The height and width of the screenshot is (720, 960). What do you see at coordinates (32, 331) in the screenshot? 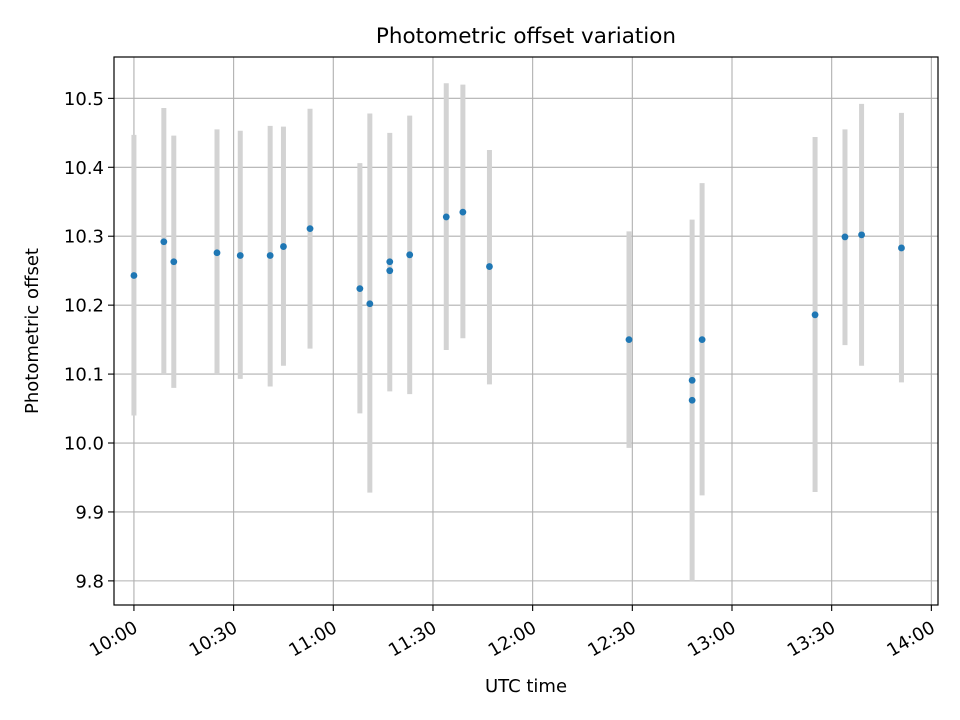
I see `y-axis-label: Photometric offset` at bounding box center [32, 331].